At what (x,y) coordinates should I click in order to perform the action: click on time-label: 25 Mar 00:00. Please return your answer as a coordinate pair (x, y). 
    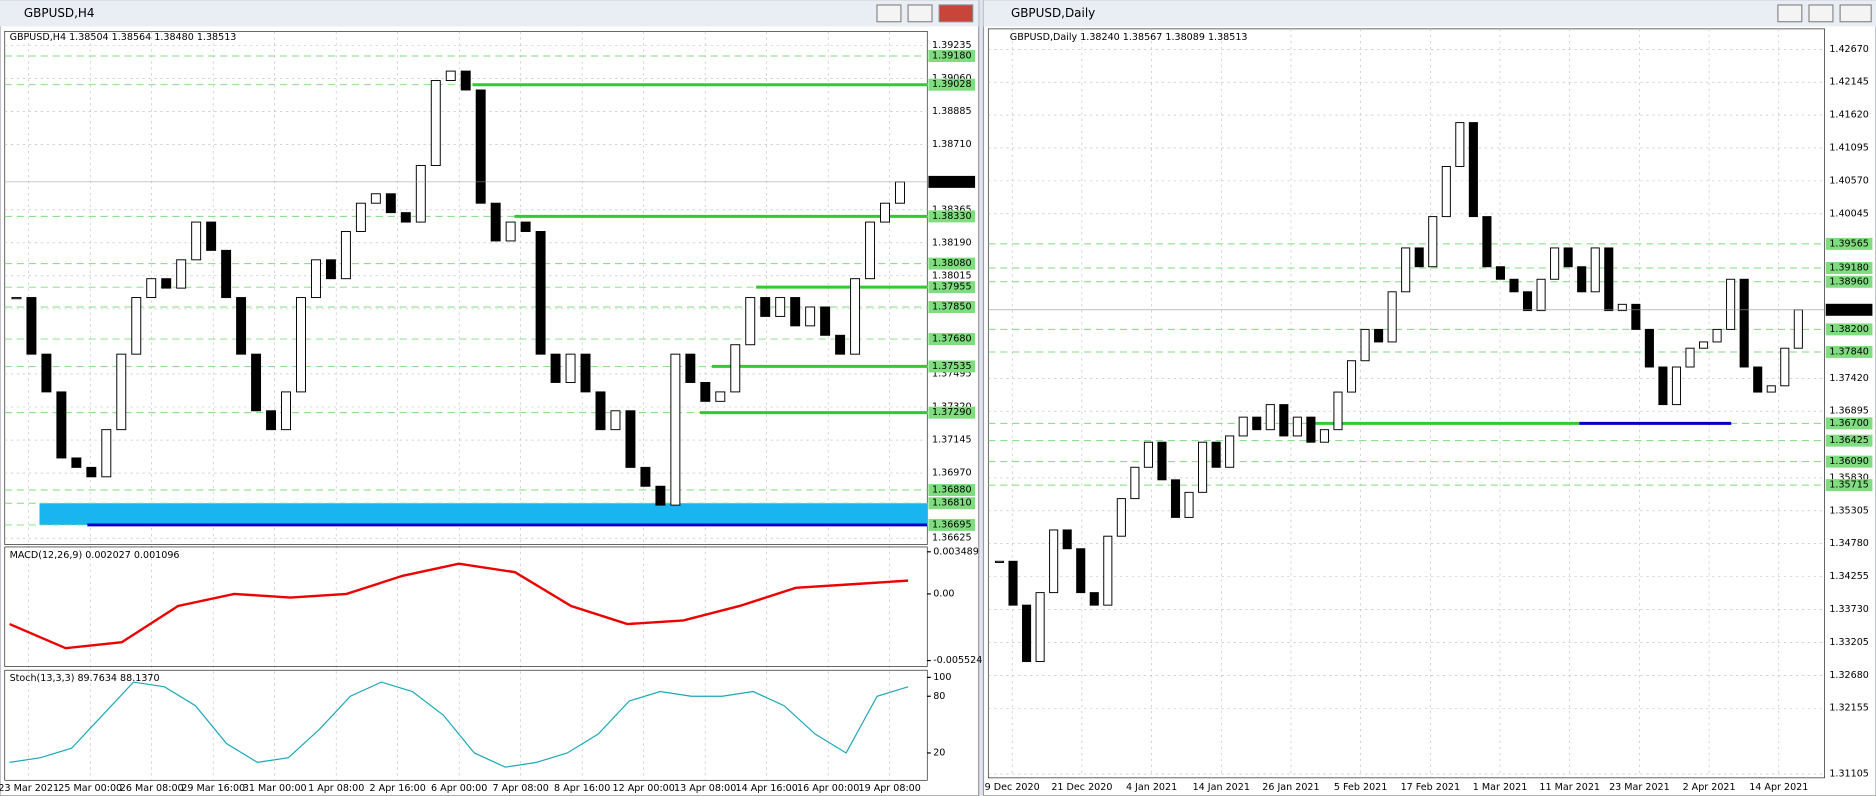
    Looking at the image, I should click on (90, 788).